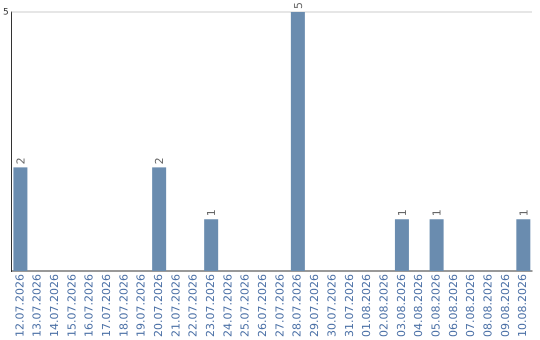 This screenshot has width=540, height=340. I want to click on x-tick-label: 14.07.2026, so click(54, 306).